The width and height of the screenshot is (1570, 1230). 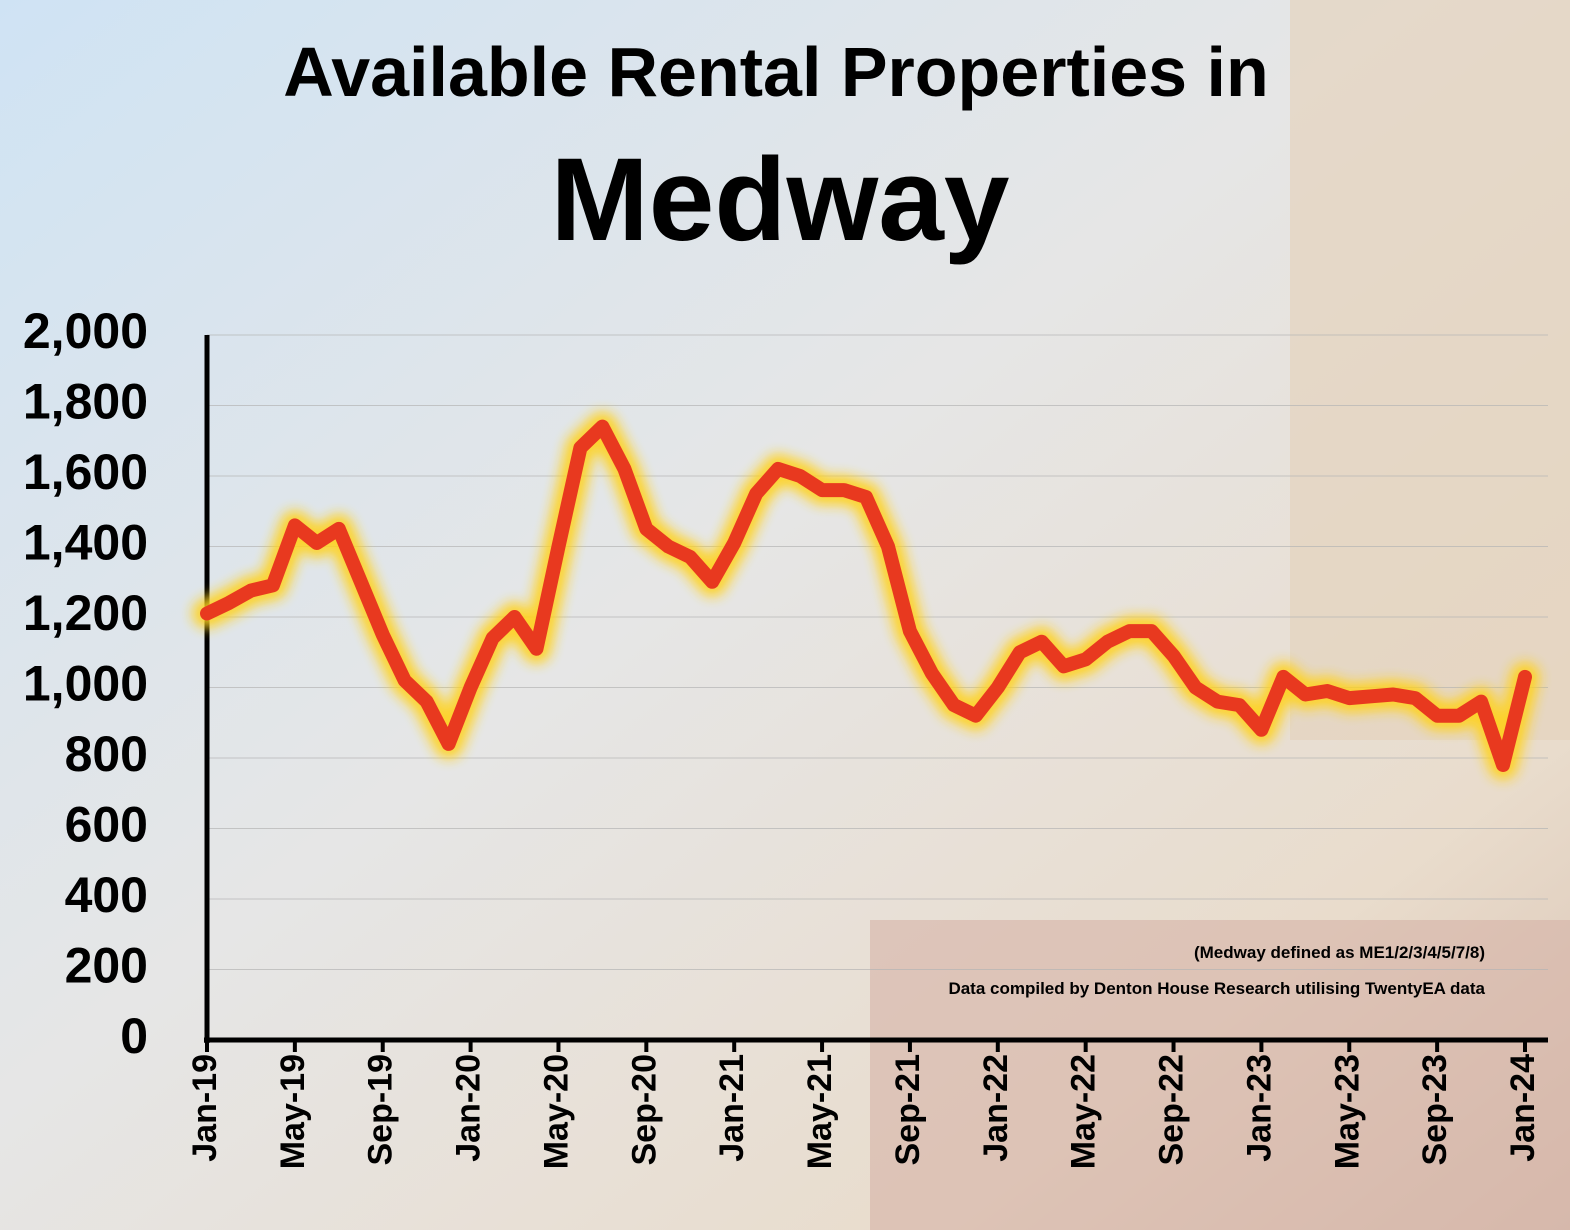 What do you see at coordinates (1339, 952) in the screenshot?
I see `annotation: (Medway defined as ME1/2/3/4/5/7/8)` at bounding box center [1339, 952].